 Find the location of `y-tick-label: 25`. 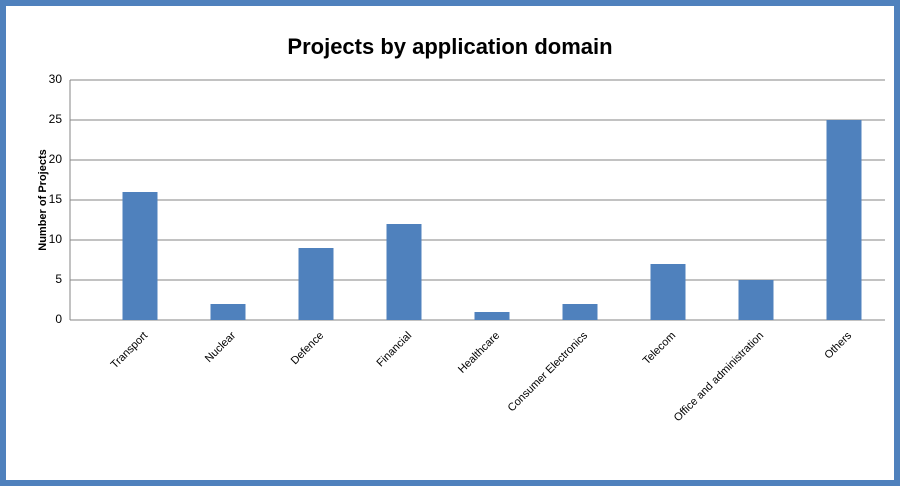

y-tick-label: 25 is located at coordinates (56, 119).